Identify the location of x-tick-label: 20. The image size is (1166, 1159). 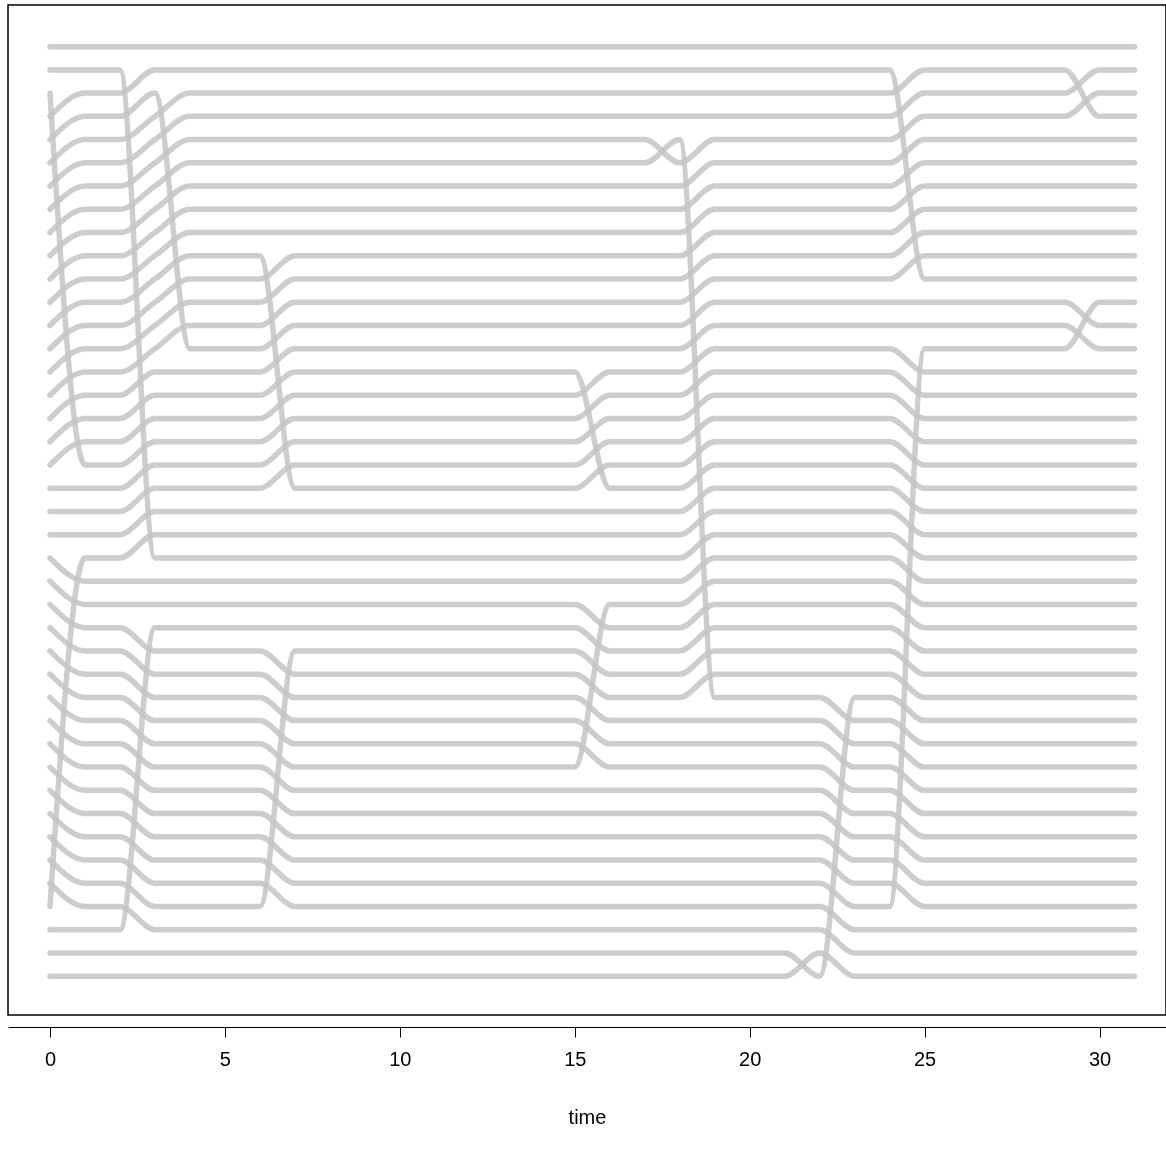
(750, 1058).